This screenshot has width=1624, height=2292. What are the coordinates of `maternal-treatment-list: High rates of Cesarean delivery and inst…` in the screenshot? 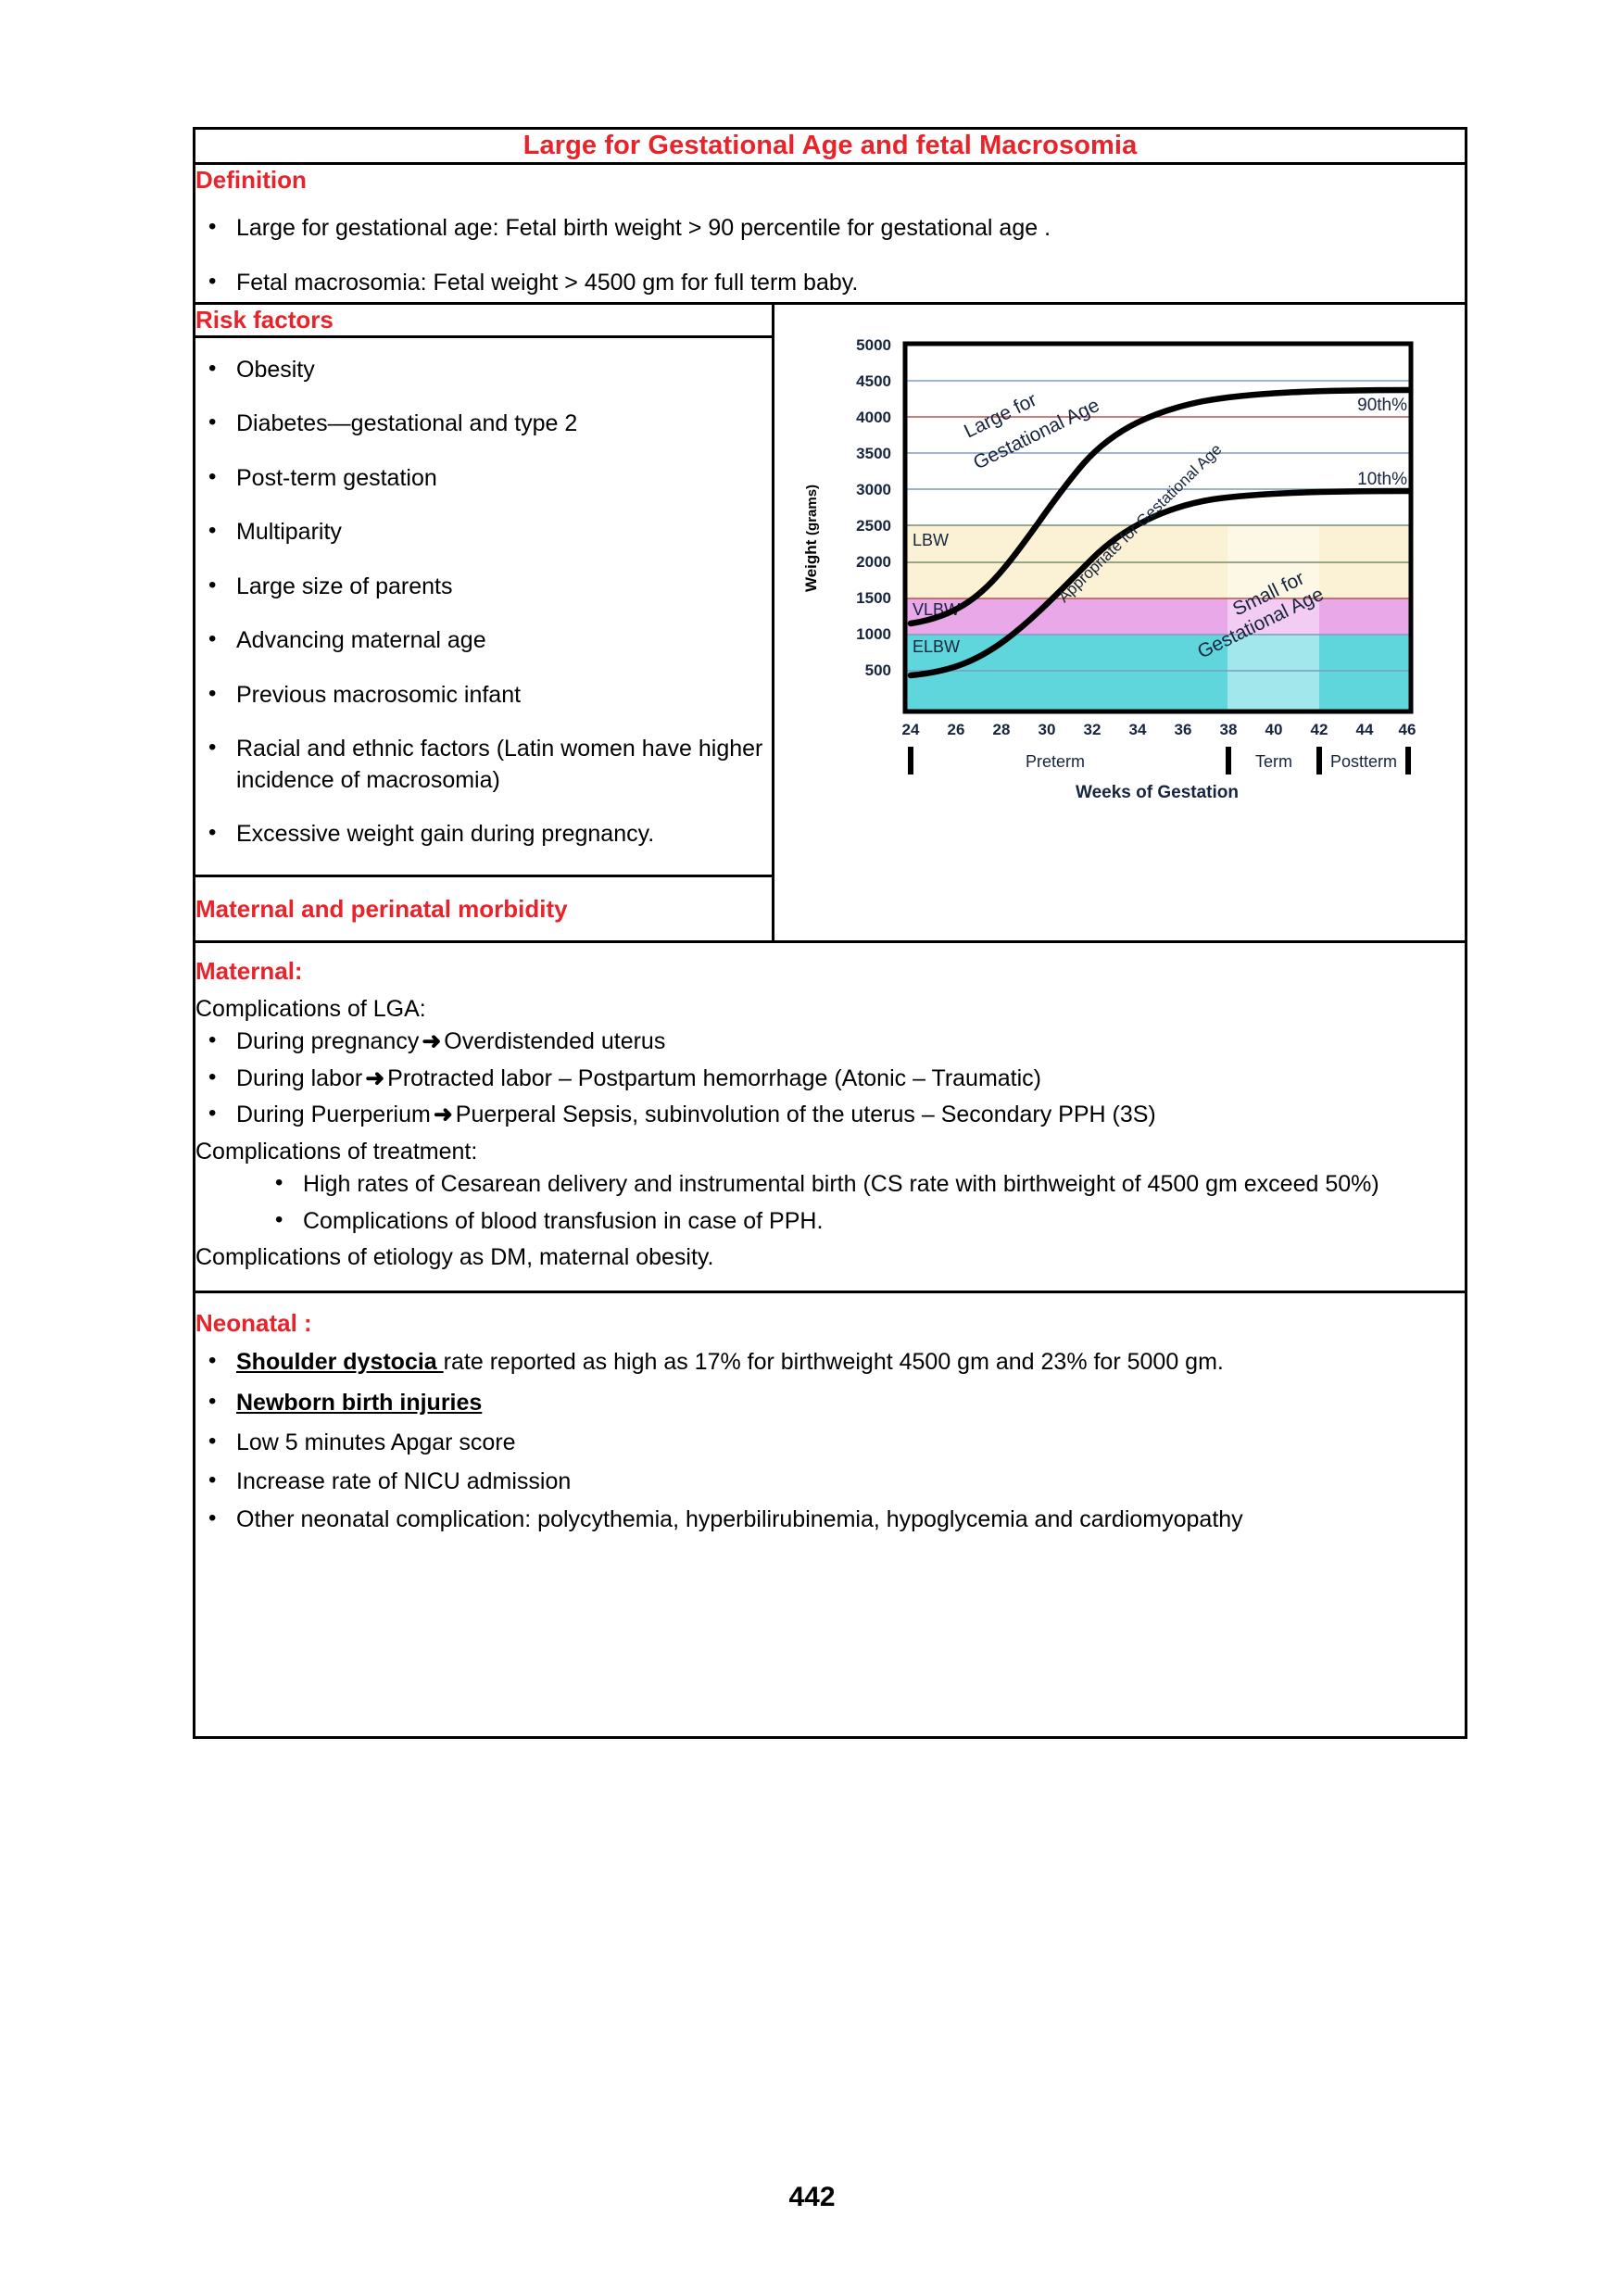 It's located at (863, 1203).